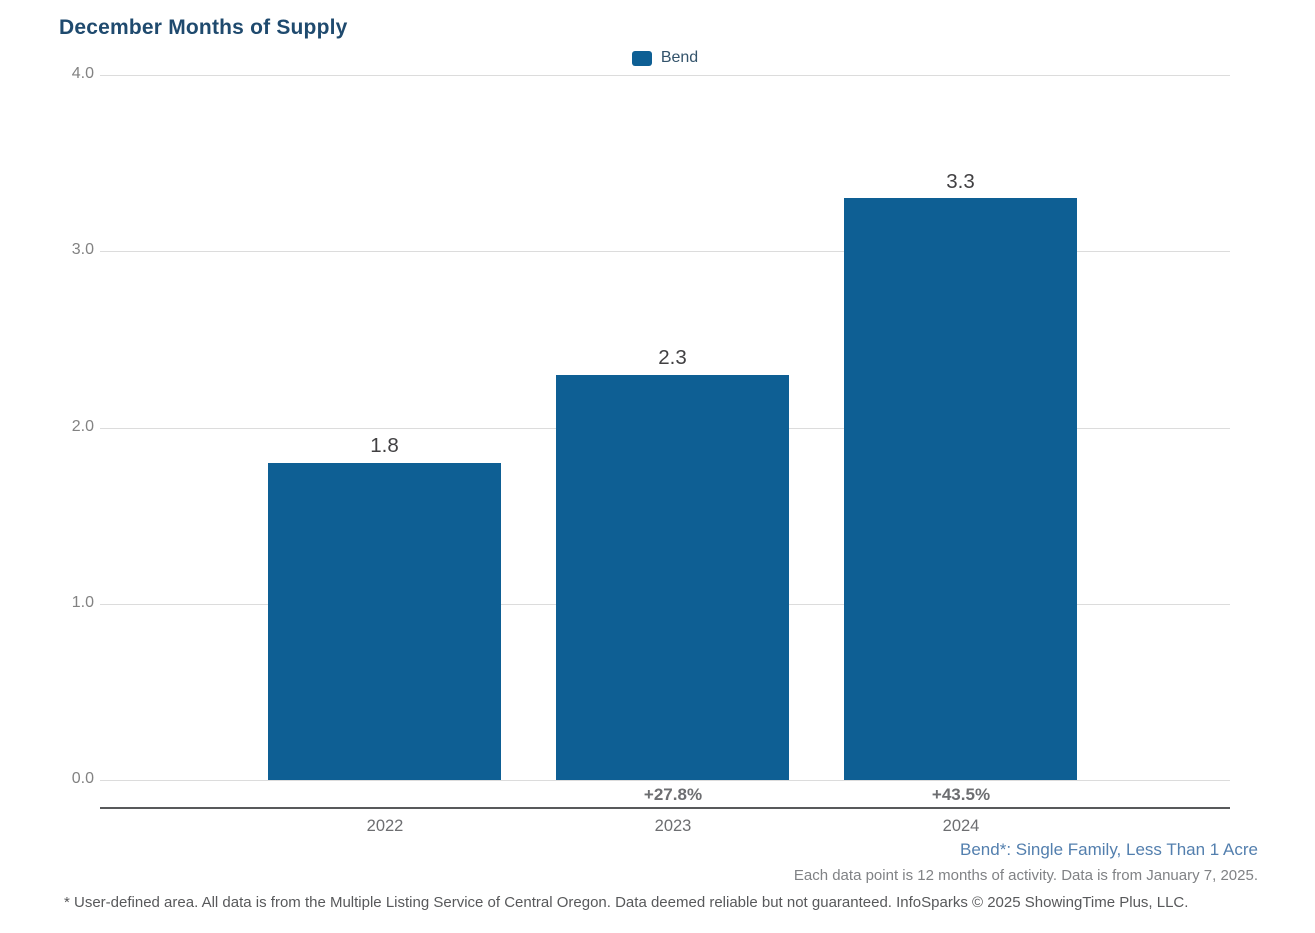  What do you see at coordinates (960, 181) in the screenshot?
I see `bar-value-label: 3.3` at bounding box center [960, 181].